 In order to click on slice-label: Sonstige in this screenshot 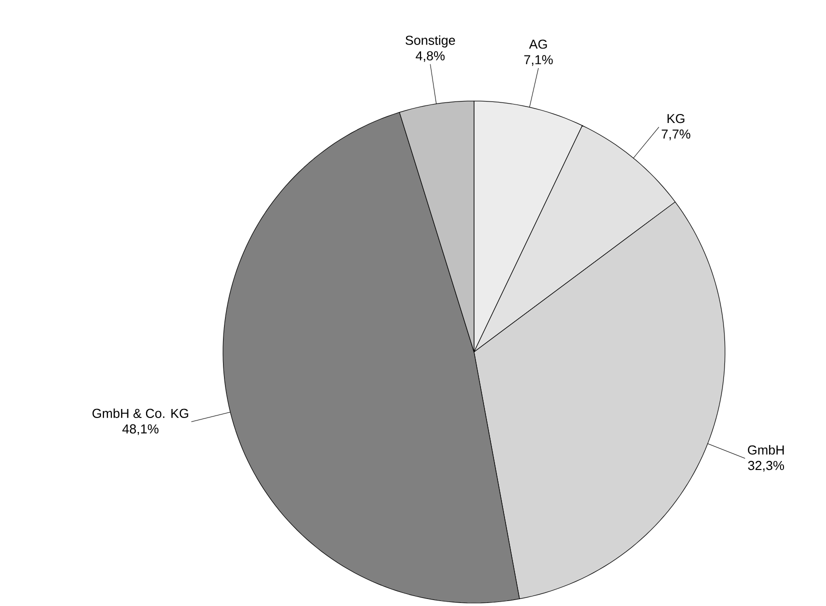, I will do `click(430, 41)`.